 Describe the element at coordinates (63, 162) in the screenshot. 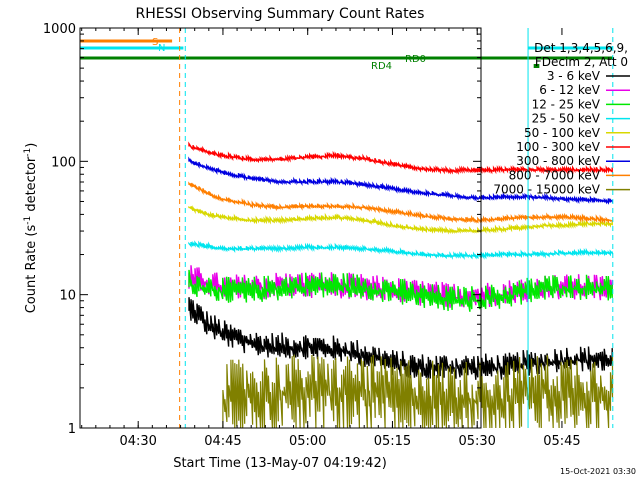

I see `y-tick-label: 100` at that location.